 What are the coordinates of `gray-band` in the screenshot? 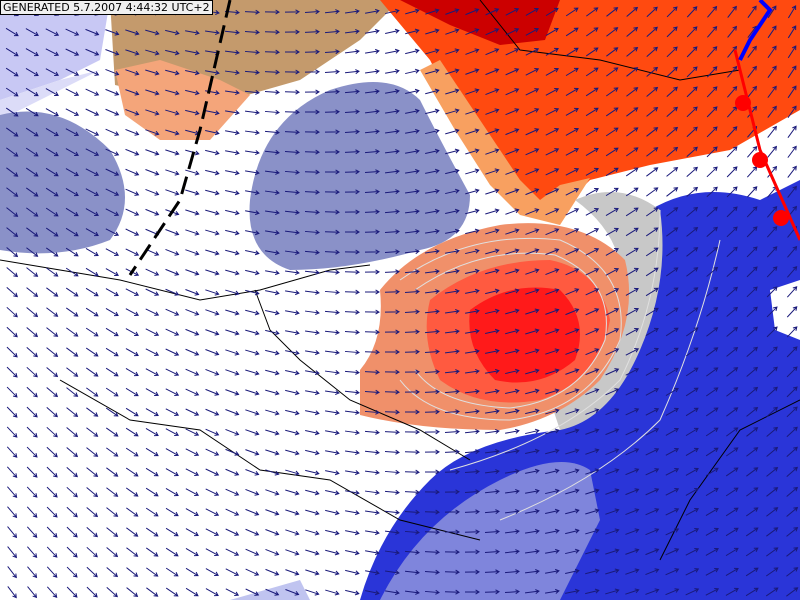 It's located at (606, 311).